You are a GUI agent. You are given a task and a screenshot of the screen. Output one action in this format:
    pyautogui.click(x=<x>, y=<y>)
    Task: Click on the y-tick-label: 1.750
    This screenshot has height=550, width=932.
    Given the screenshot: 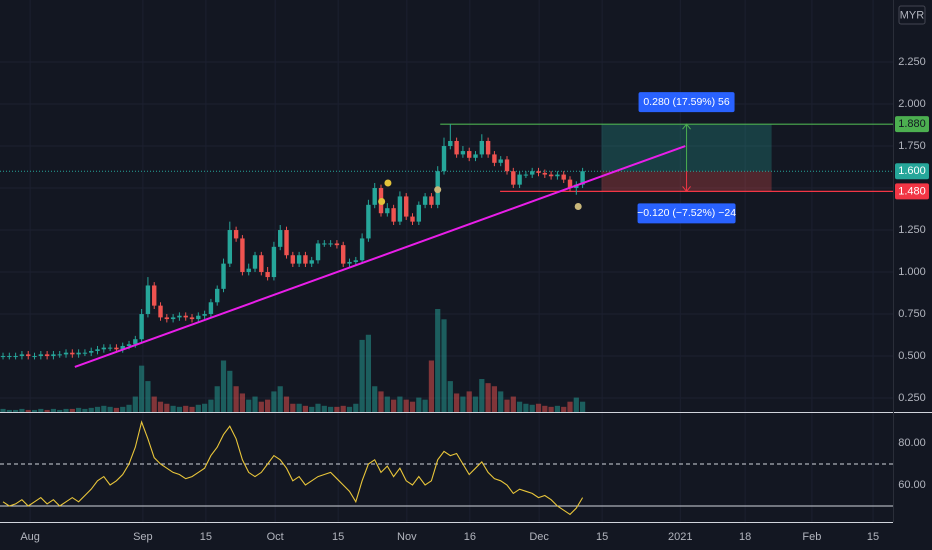 What is the action you would take?
    pyautogui.click(x=912, y=146)
    